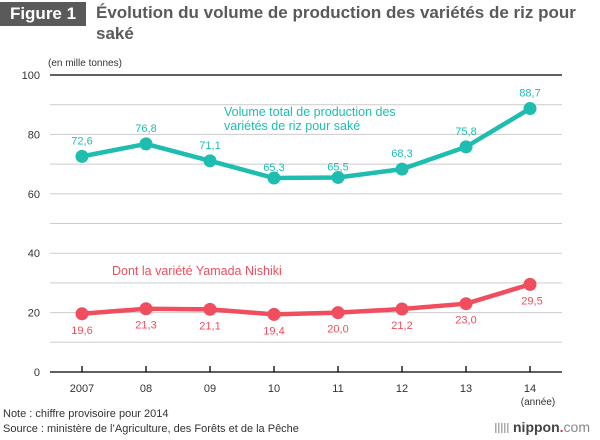  What do you see at coordinates (81, 331) in the screenshot?
I see `data-label: 19,6` at bounding box center [81, 331].